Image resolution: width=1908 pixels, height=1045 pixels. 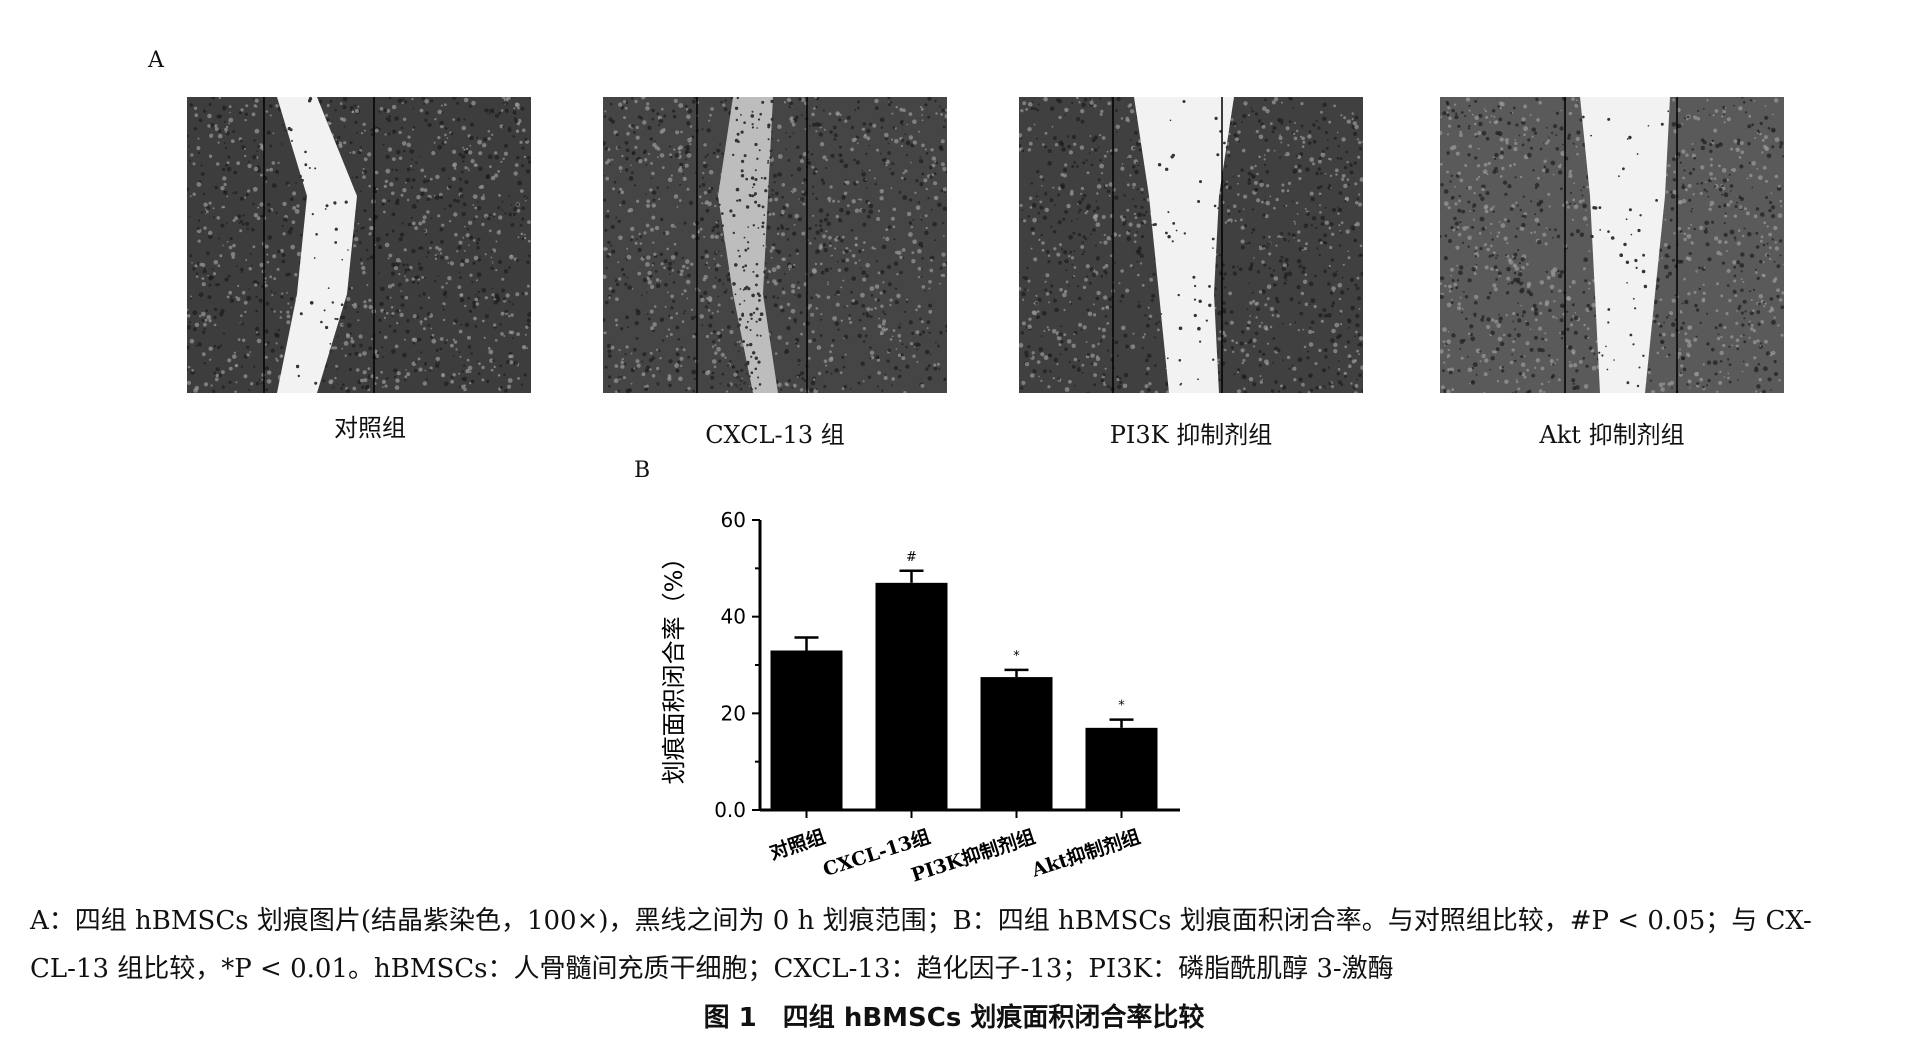 I want to click on micrograph-cxcl13, so click(x=775, y=245).